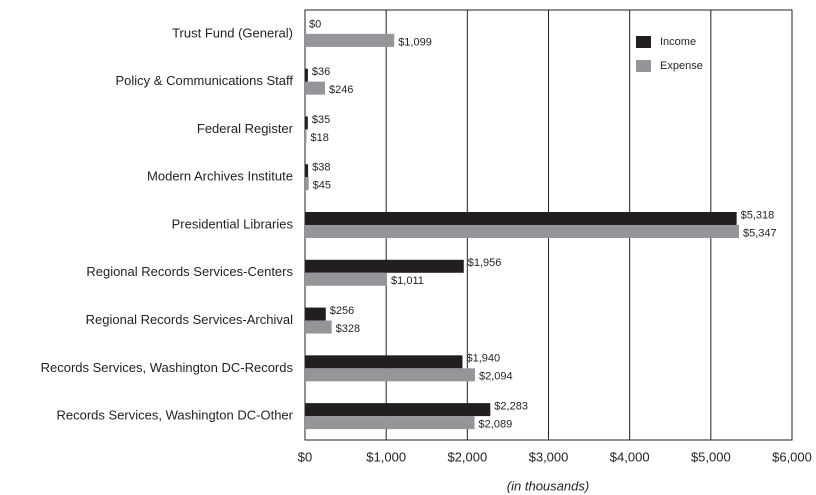  I want to click on value-label: $2,094, so click(496, 377).